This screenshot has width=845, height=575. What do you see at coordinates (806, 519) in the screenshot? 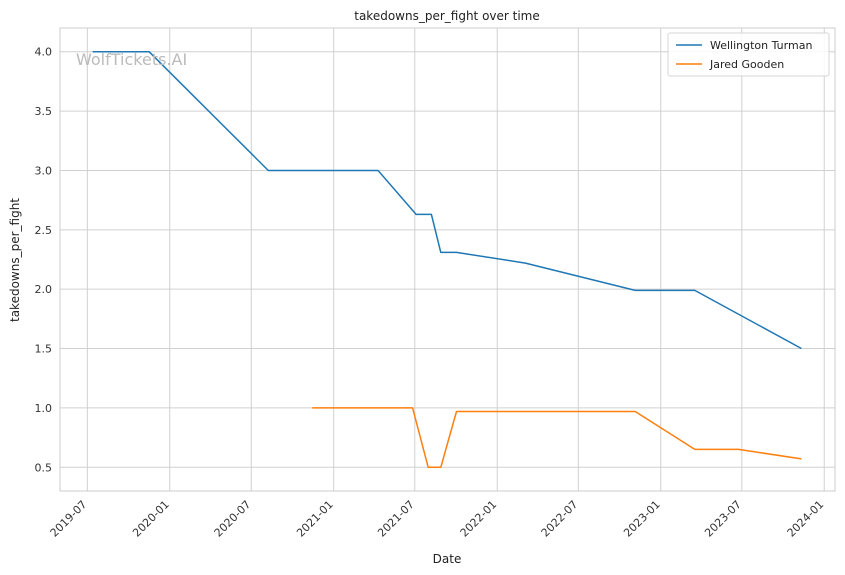
I see `x-tick-label: 2024-01` at bounding box center [806, 519].